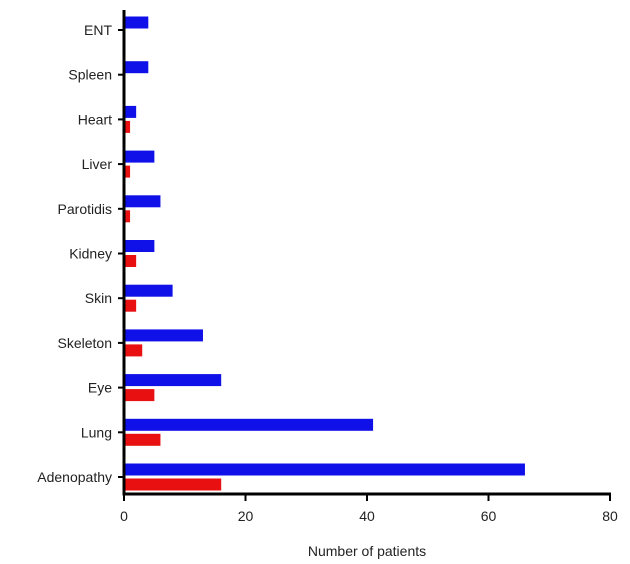 Image resolution: width=630 pixels, height=564 pixels. I want to click on y-tick-label-parotidis: Parotidis, so click(85, 209).